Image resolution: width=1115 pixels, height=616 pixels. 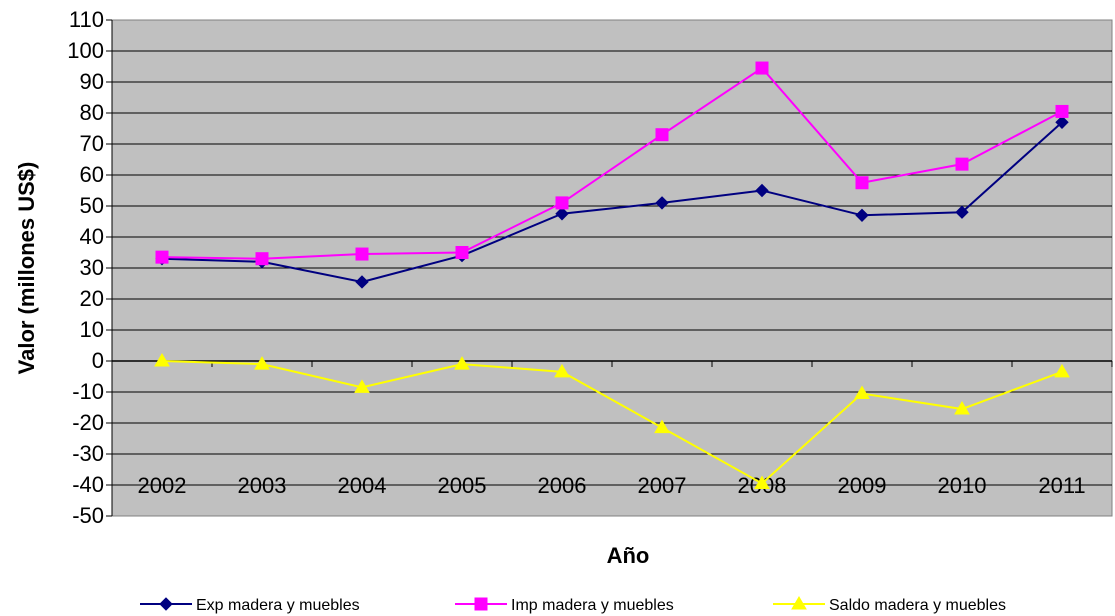 What do you see at coordinates (85, 50) in the screenshot?
I see `y-tick-label: 100` at bounding box center [85, 50].